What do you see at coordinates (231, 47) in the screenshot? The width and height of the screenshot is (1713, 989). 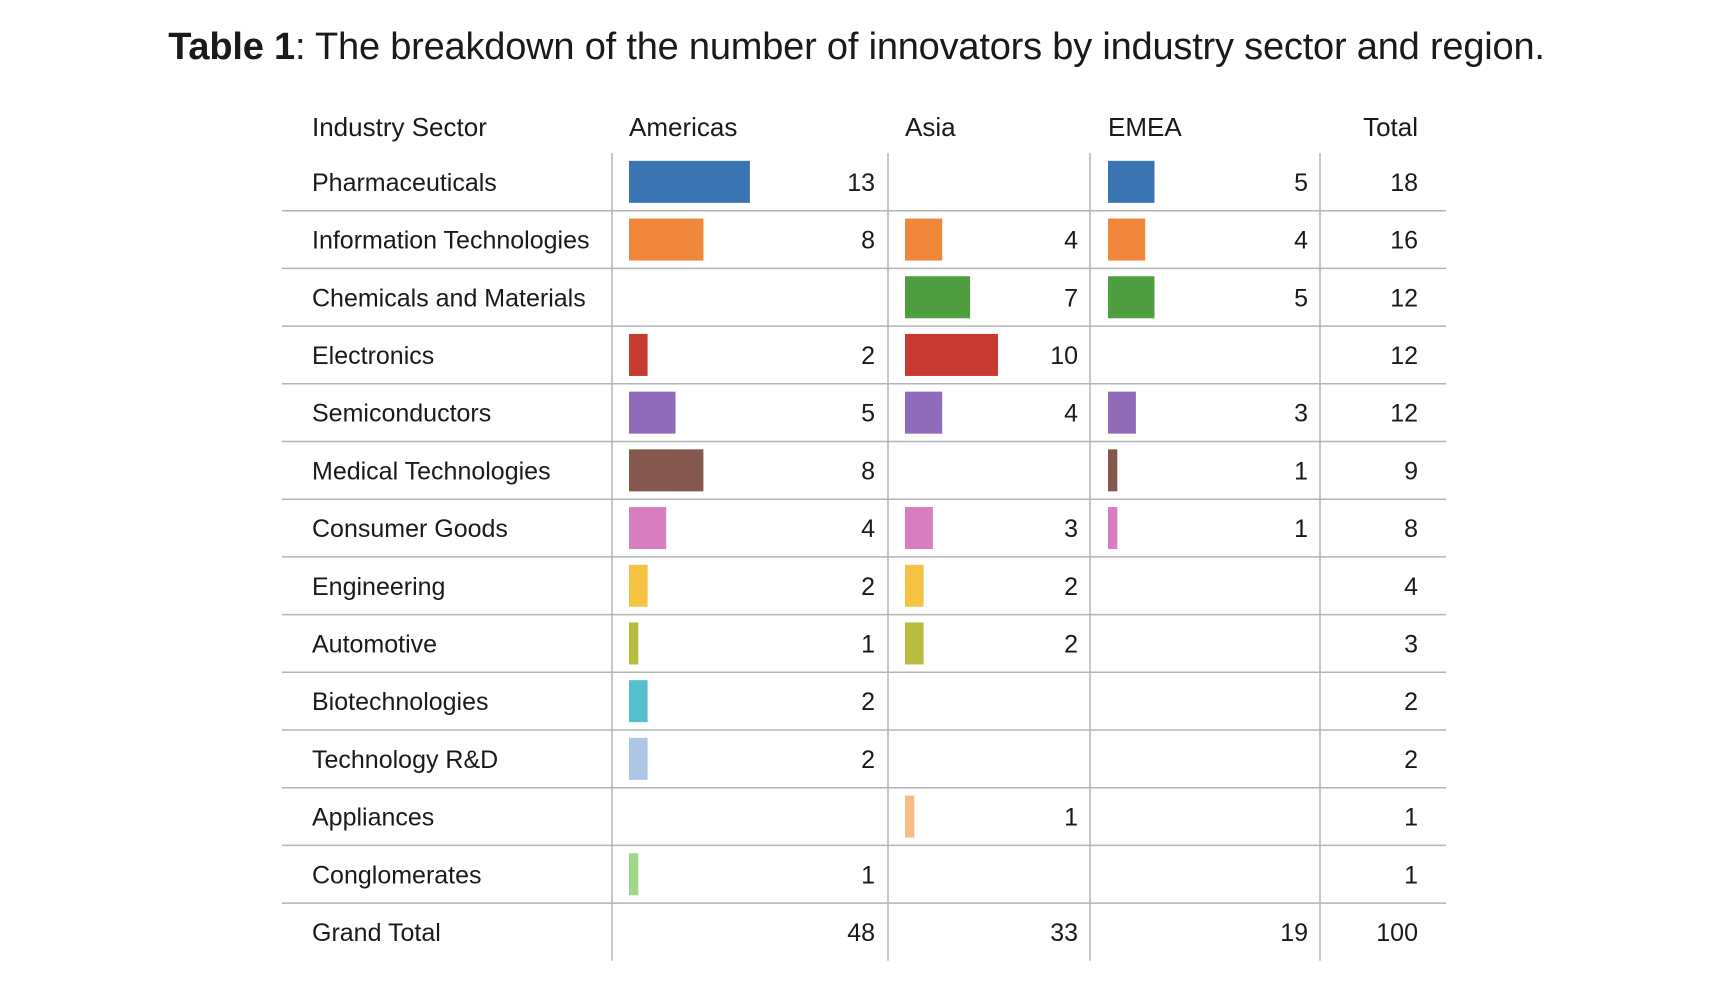 I see `caption-bold: Table 1` at bounding box center [231, 47].